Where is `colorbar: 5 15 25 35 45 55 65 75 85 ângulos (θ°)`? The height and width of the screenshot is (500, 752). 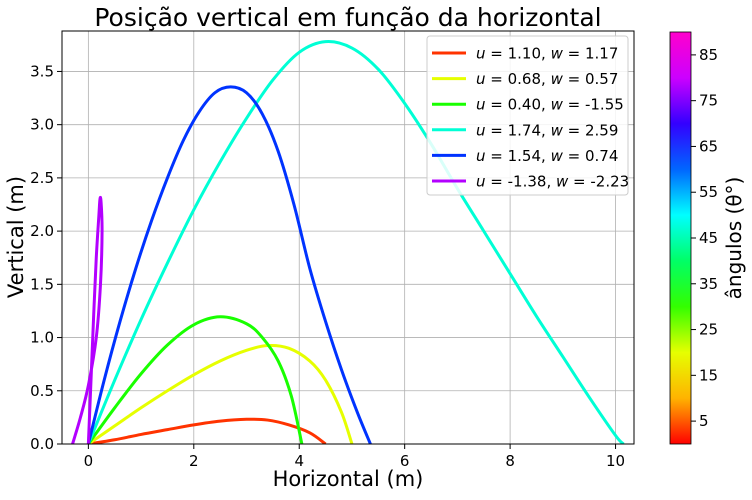
colorbar: 5 15 25 35 45 55 65 75 85 ângulos (θ°) is located at coordinates (707, 238).